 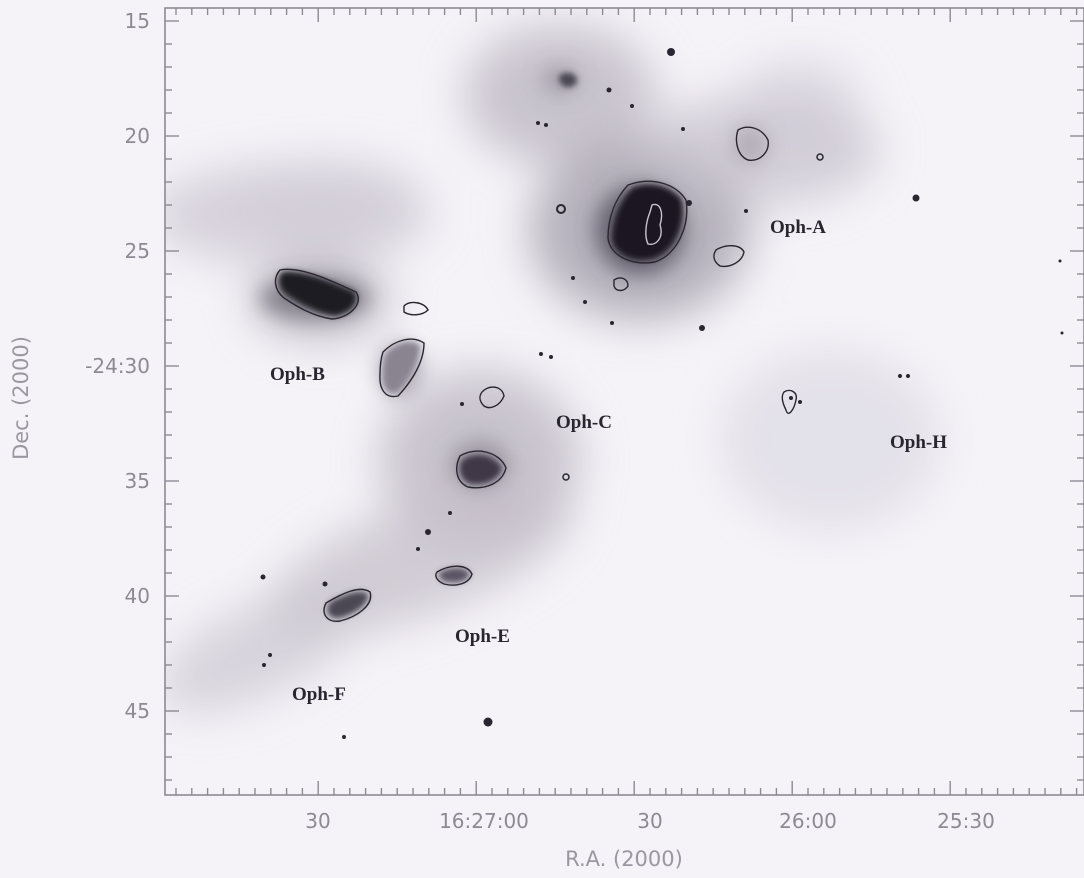 What do you see at coordinates (21, 398) in the screenshot?
I see `y-axis-title: Dec. (2000)` at bounding box center [21, 398].